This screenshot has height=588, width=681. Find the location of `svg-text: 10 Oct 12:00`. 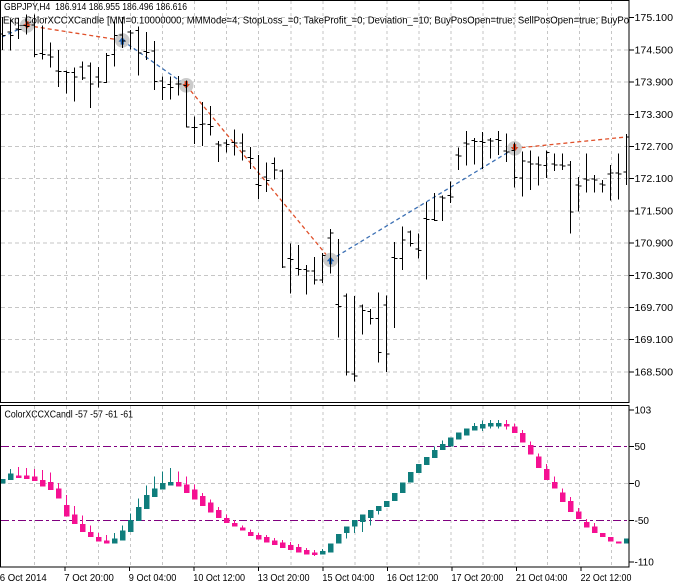

svg-text: 10 Oct 12:00 is located at coordinates (219, 578).